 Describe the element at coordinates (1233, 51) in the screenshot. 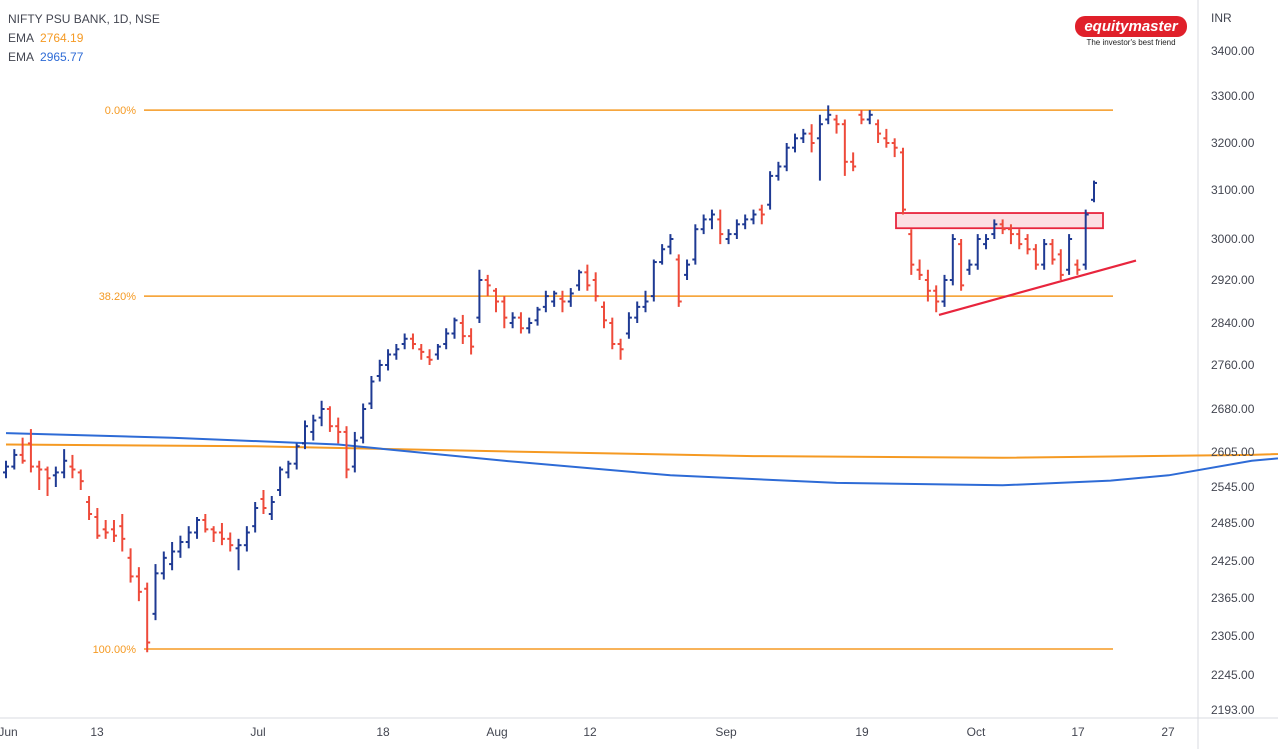

I see `y-tick-label: 3400.00` at that location.